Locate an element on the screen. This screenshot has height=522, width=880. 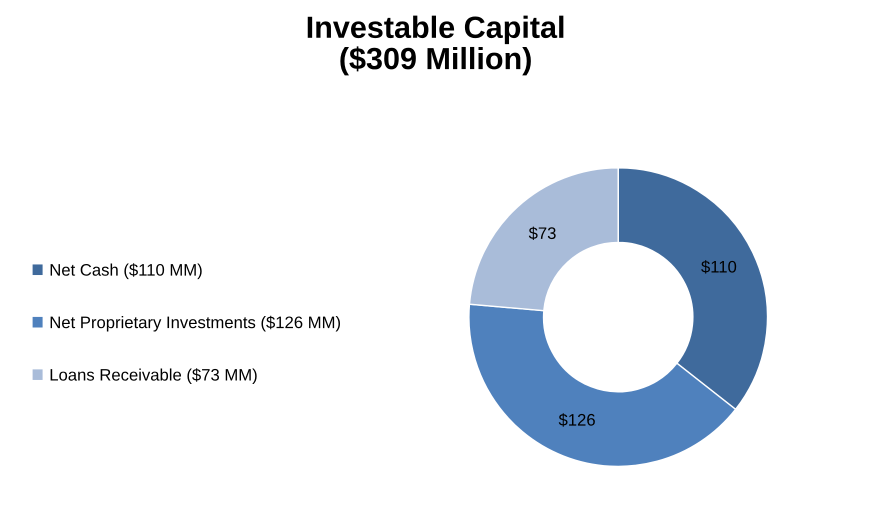
legend-label: Loans Receivable ($73 MM) is located at coordinates (153, 376).